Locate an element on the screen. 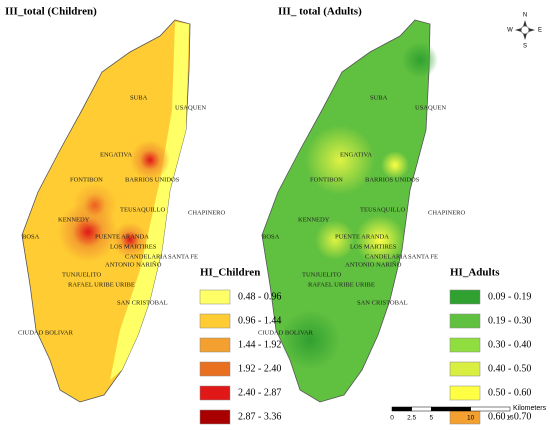  compass-letter: S is located at coordinates (525, 47).